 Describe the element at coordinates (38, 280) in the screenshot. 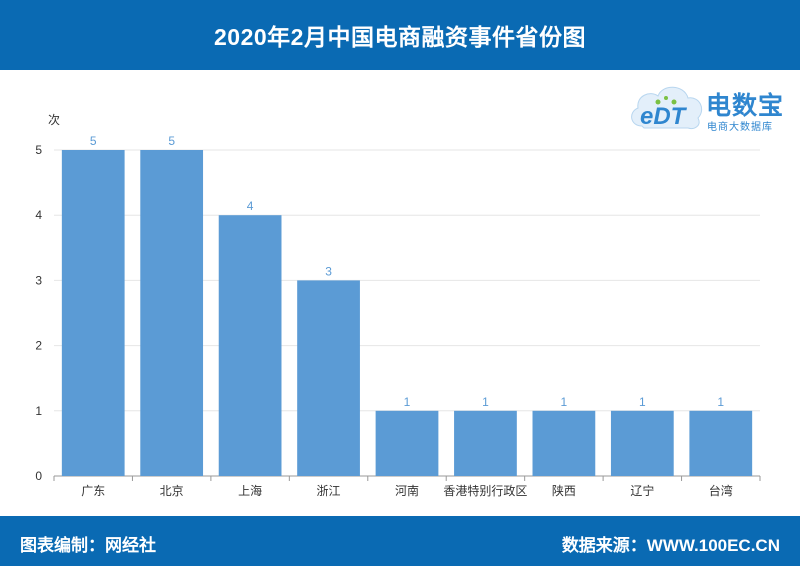

I see `y-tick-label: 3` at that location.